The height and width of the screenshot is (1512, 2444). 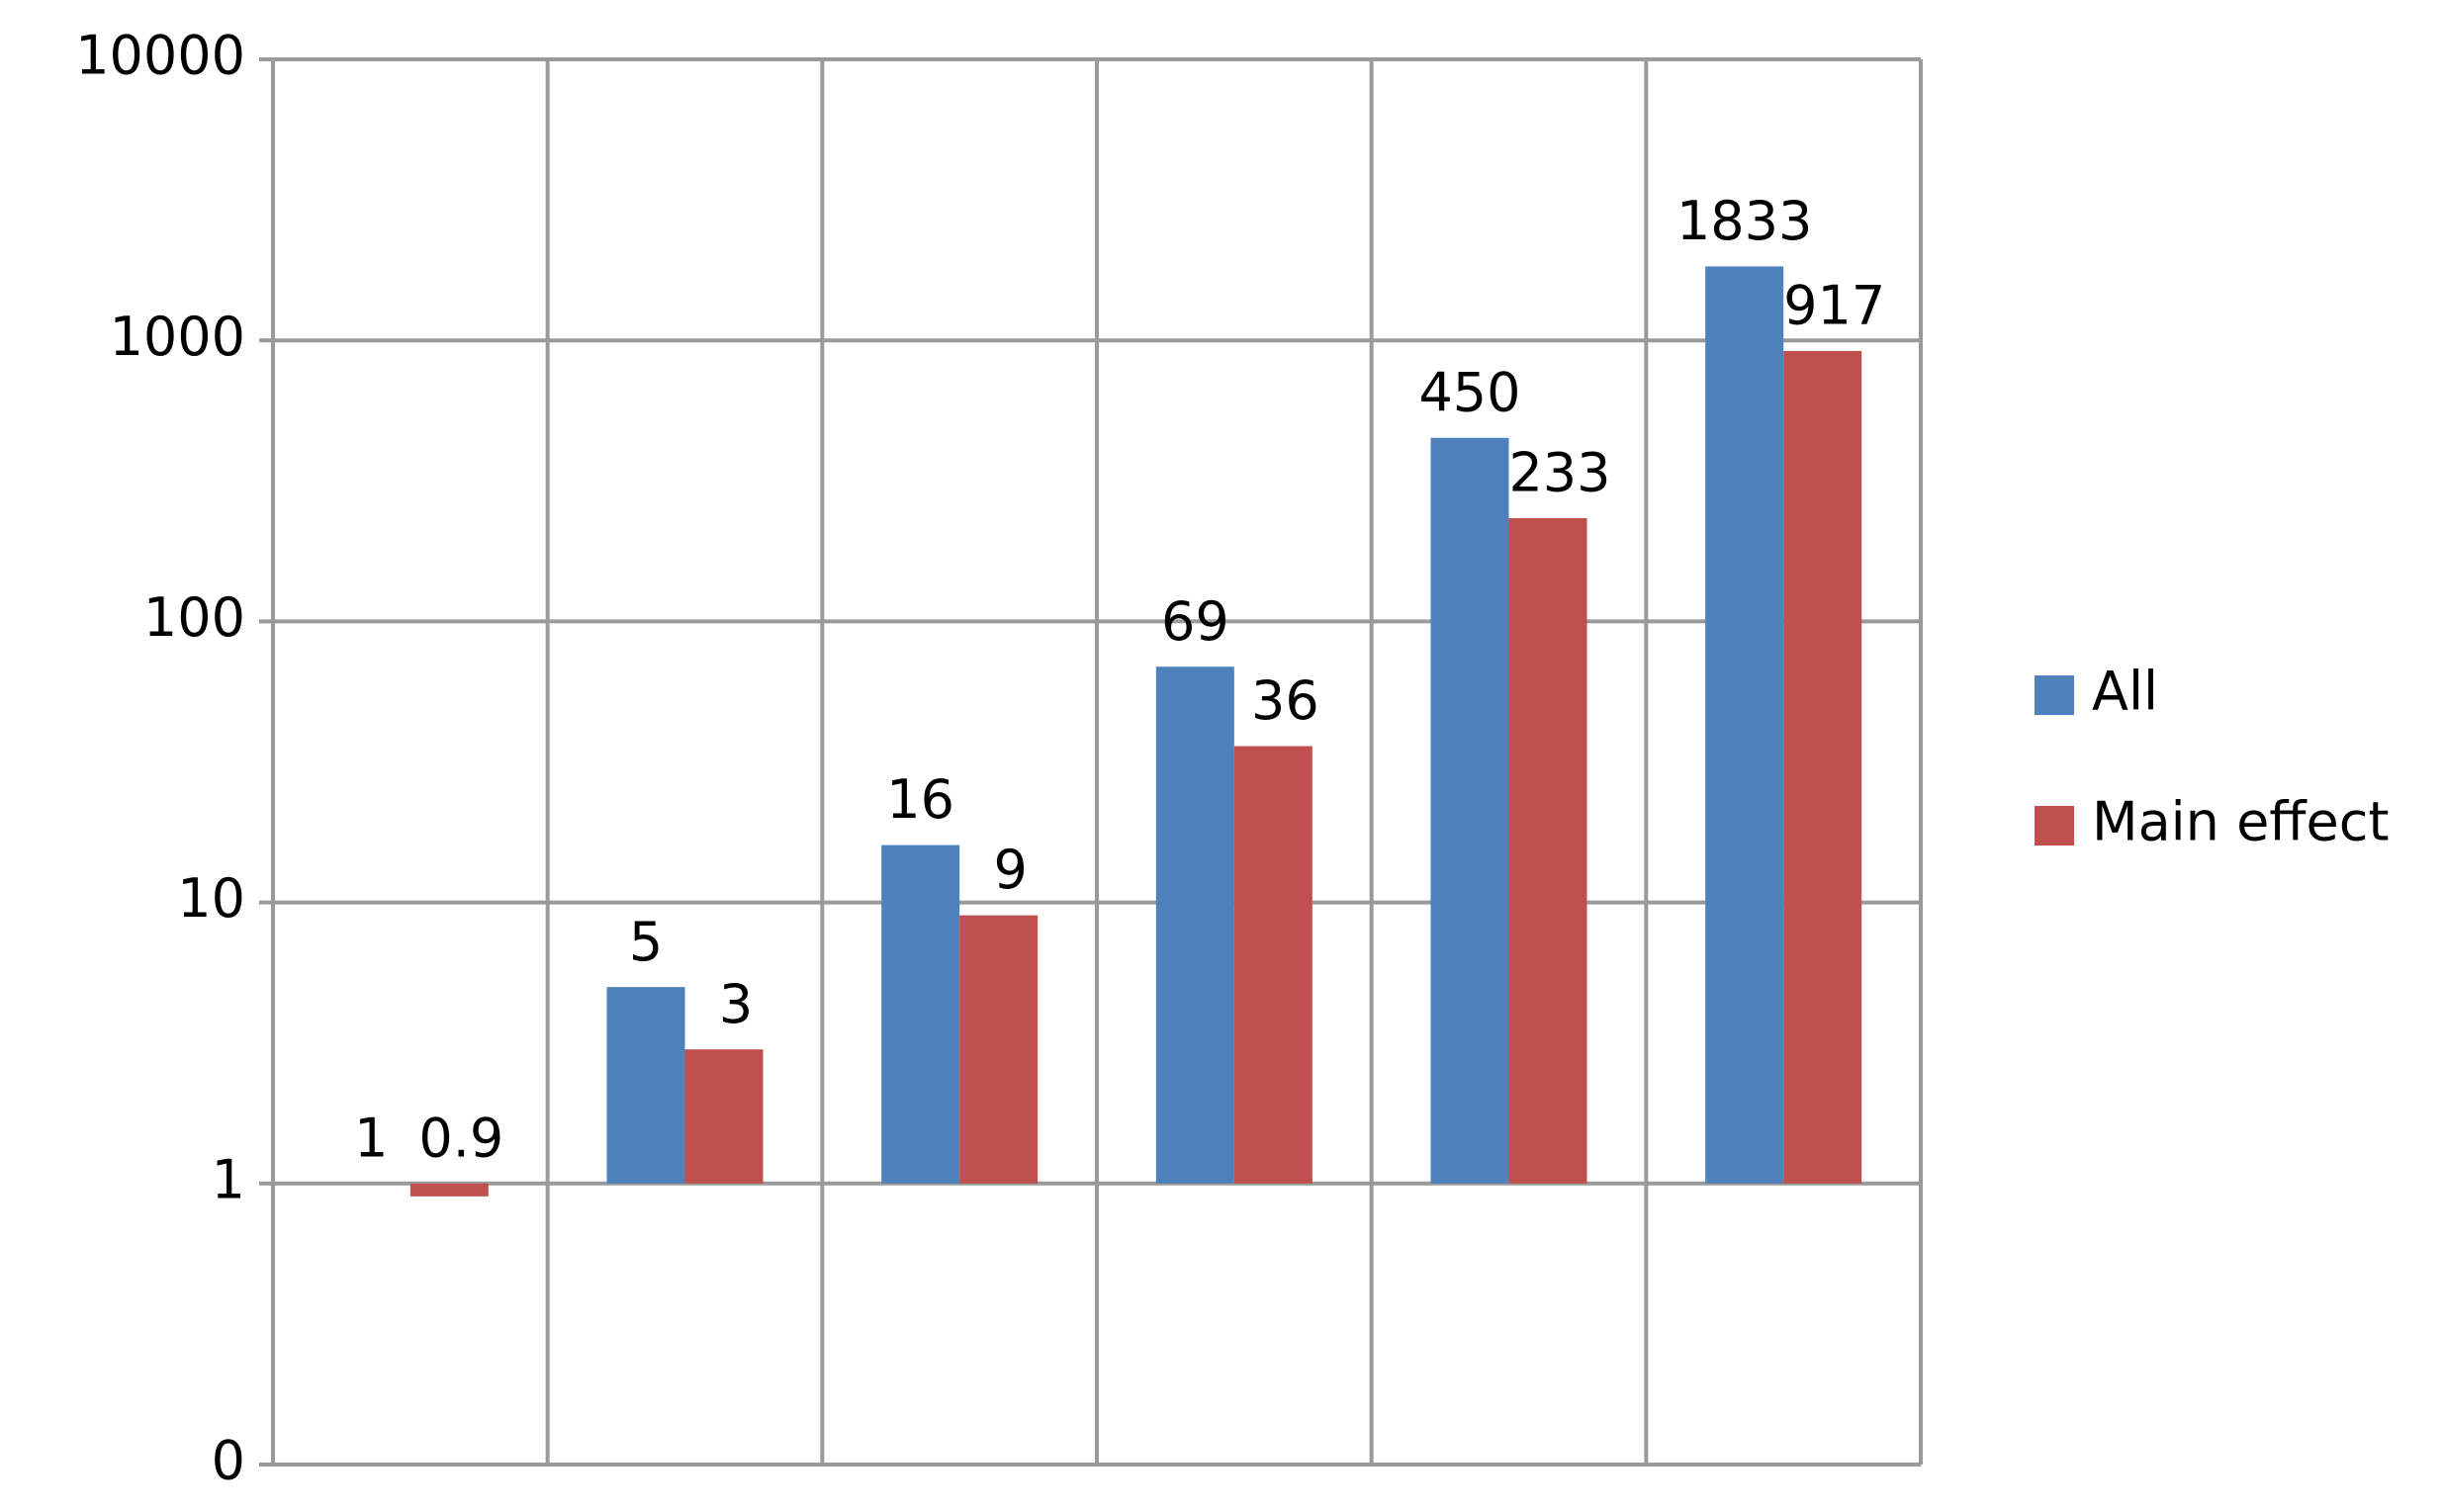 I want to click on y-tick-label: 10, so click(x=211, y=898).